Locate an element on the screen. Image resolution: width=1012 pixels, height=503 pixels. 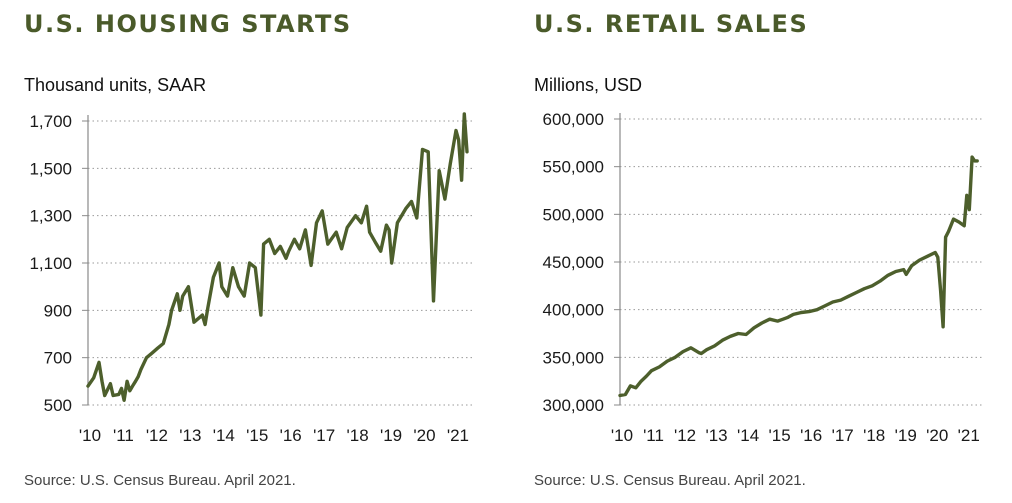
y-tick-label: 500,000 is located at coordinates (573, 214).